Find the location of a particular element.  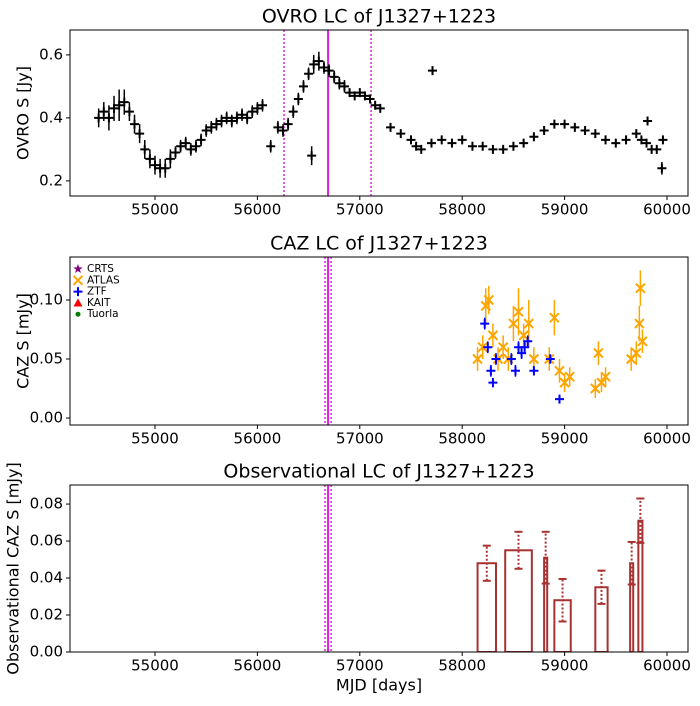

y-tick-label: 0.05 is located at coordinates (46, 359).